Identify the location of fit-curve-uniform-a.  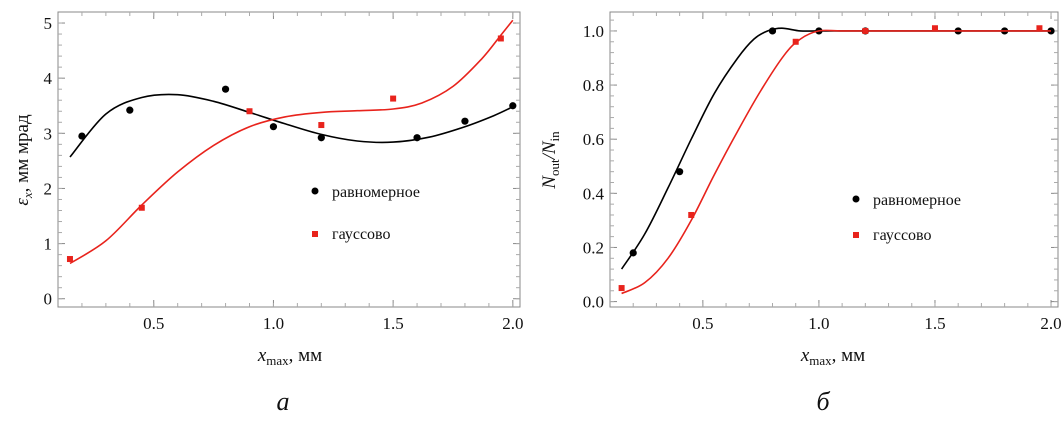
(291, 125).